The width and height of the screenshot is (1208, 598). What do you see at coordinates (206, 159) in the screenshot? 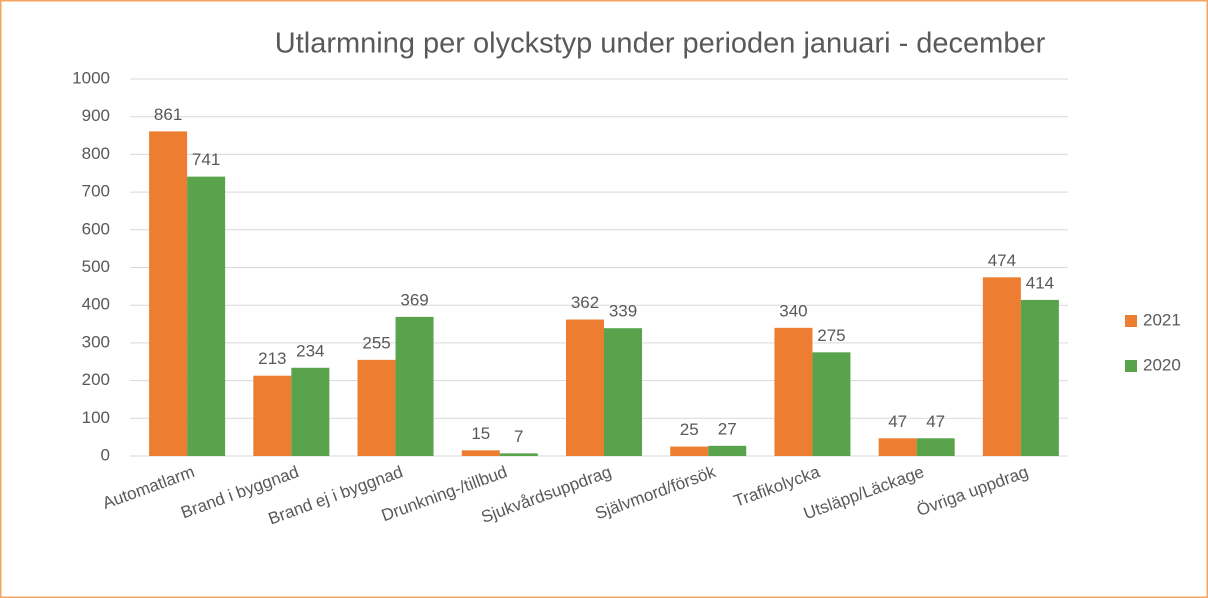
I see `data-label: 741` at bounding box center [206, 159].